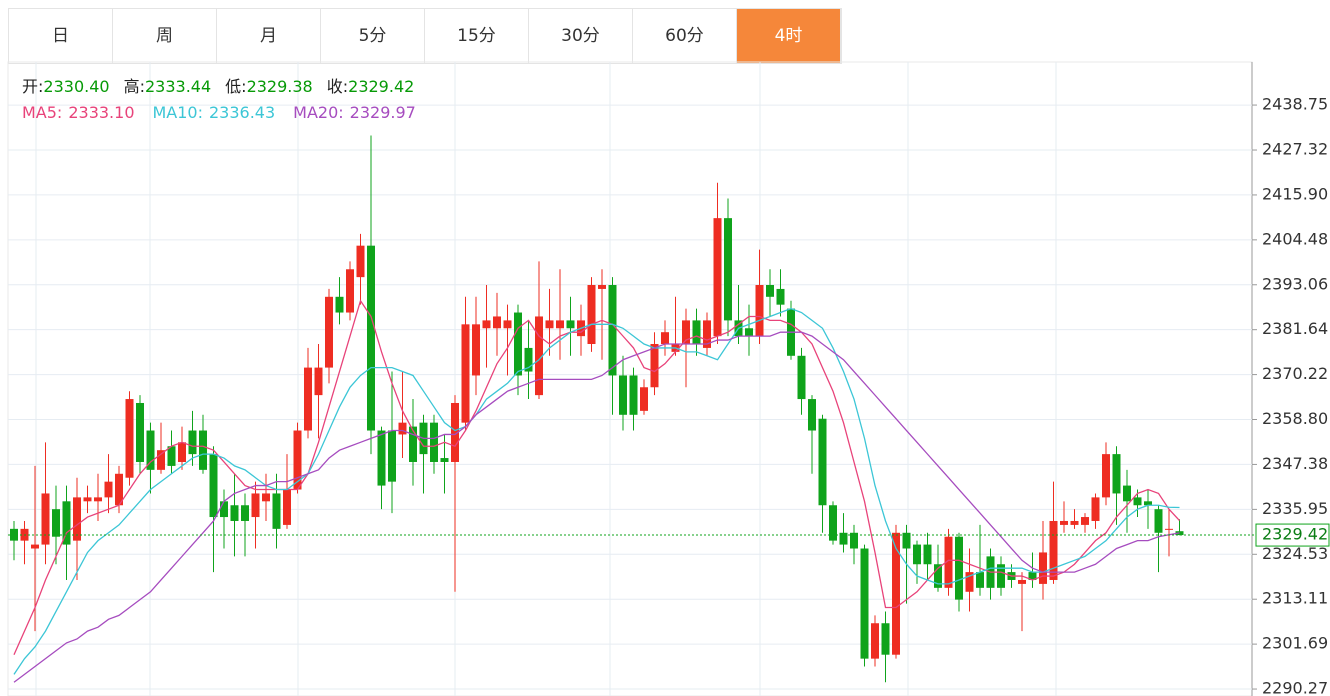  Describe the element at coordinates (242, 112) in the screenshot. I see `ma-value: 2336.43` at that location.